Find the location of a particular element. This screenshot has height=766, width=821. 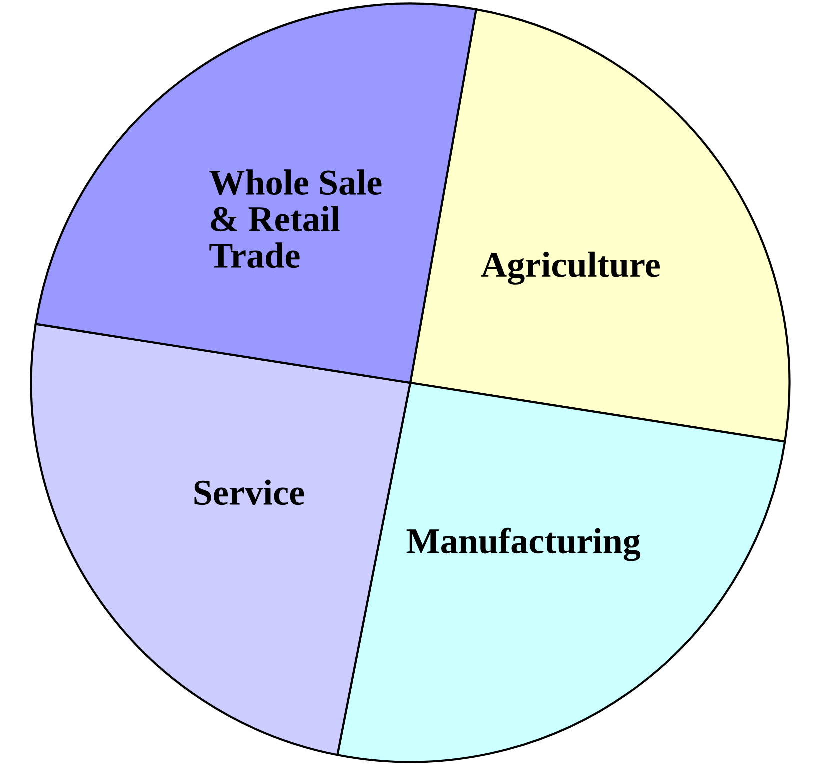

slice-label: Manufacturing is located at coordinates (523, 545).